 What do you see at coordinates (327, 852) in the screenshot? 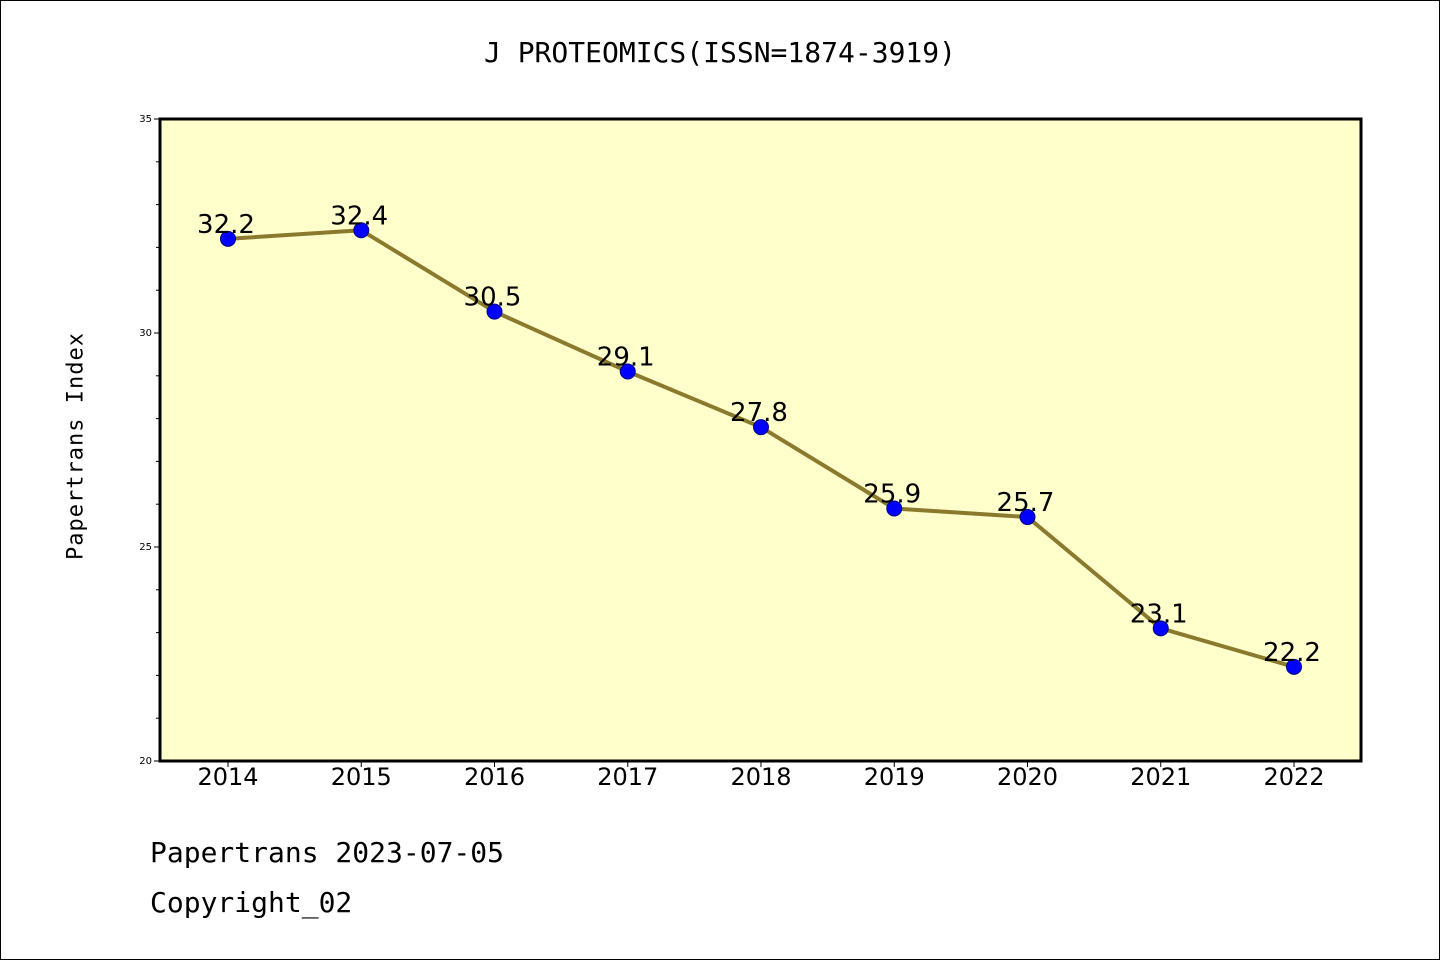
I see `footer-source: Papertrans 2023-07-05` at bounding box center [327, 852].